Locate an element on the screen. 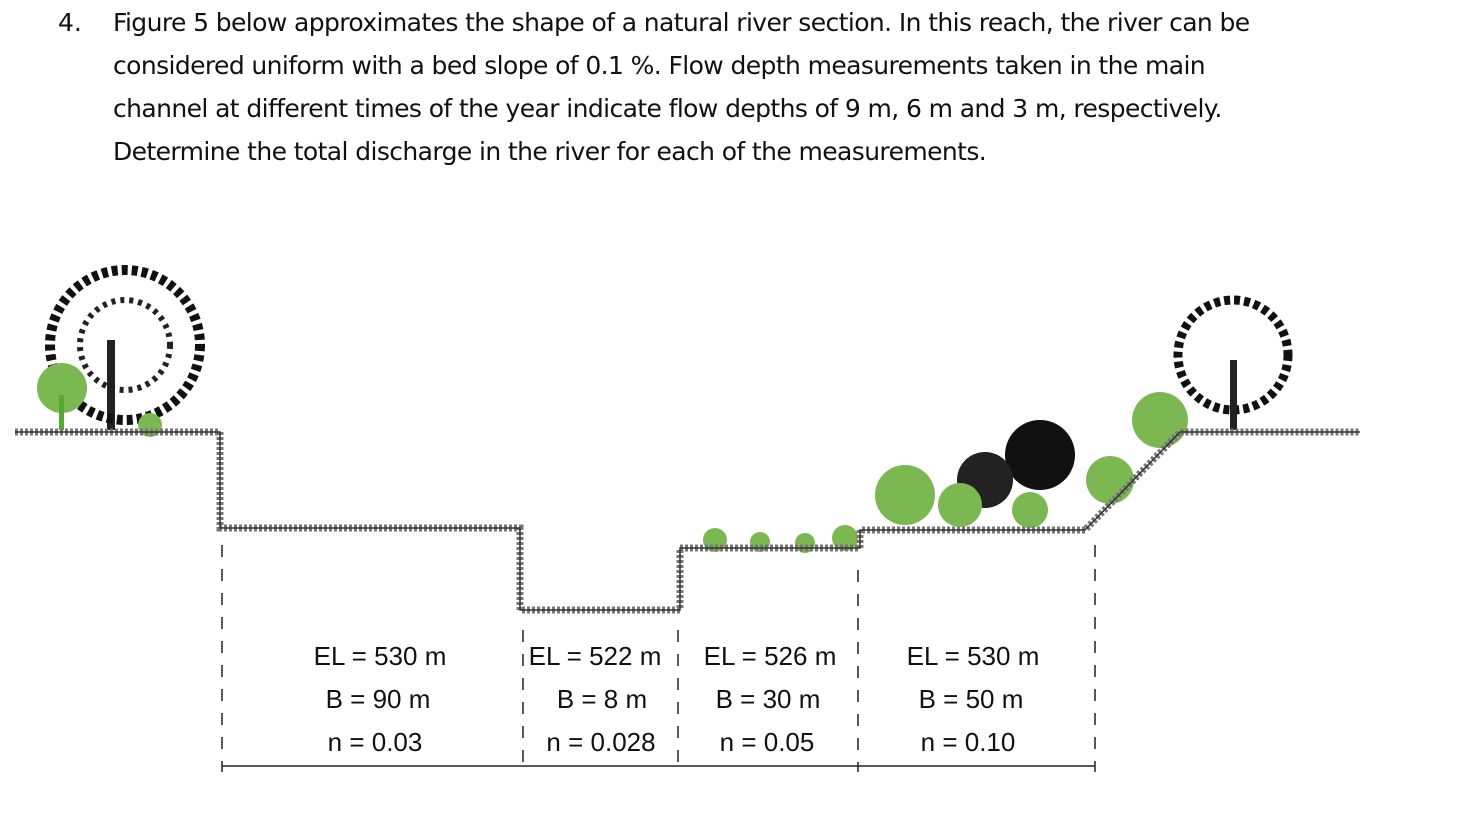 This screenshot has width=1461, height=820. width-label: B = 50 m is located at coordinates (971, 699).